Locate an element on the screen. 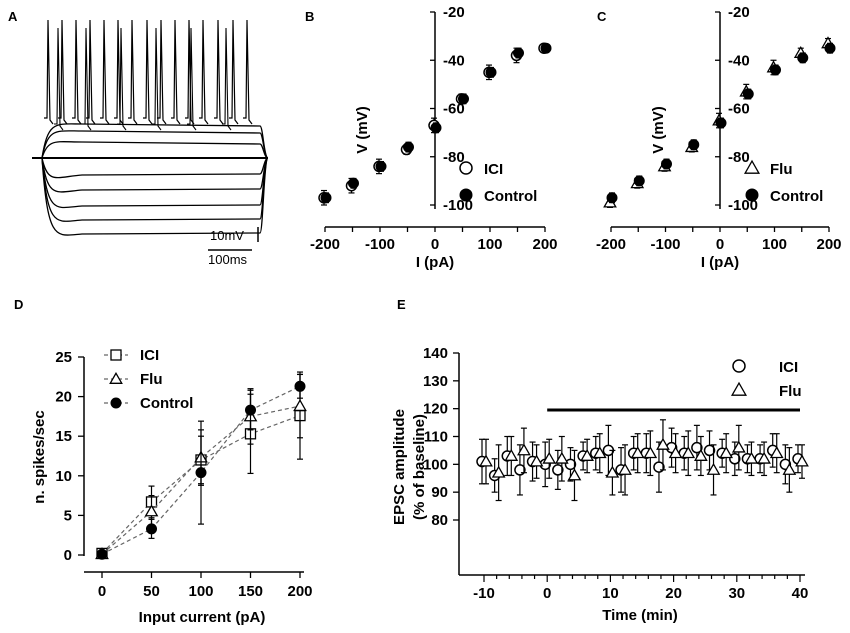 The width and height of the screenshot is (850, 633). panel-label-b: B is located at coordinates (309, 16).